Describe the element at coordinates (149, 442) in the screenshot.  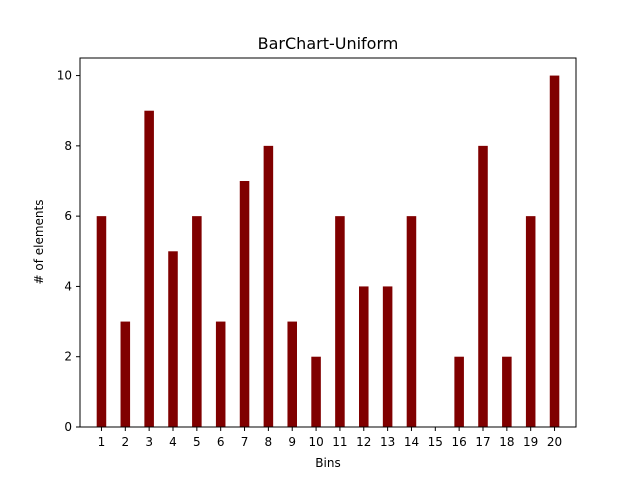
I see `x-tick-label: 3` at that location.